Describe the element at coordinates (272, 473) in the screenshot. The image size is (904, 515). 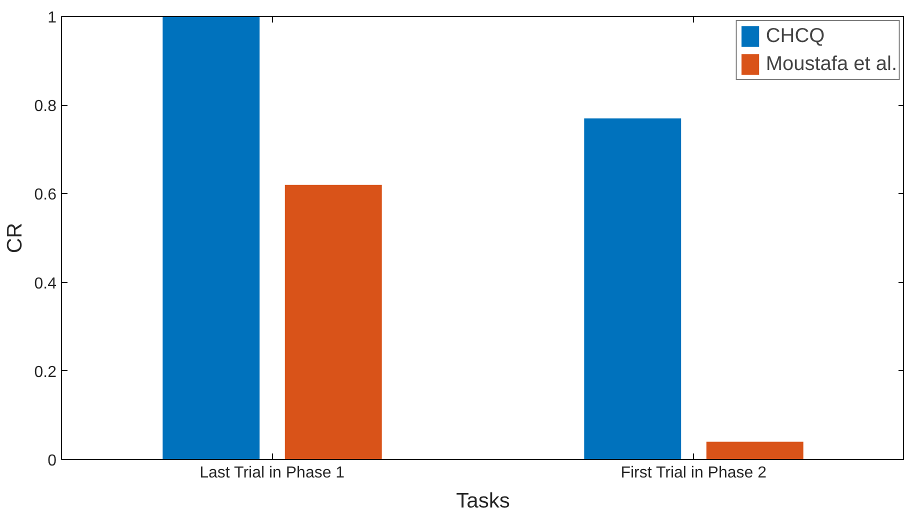
I see `x-tick-label: Last Trial in Phase 1` at that location.